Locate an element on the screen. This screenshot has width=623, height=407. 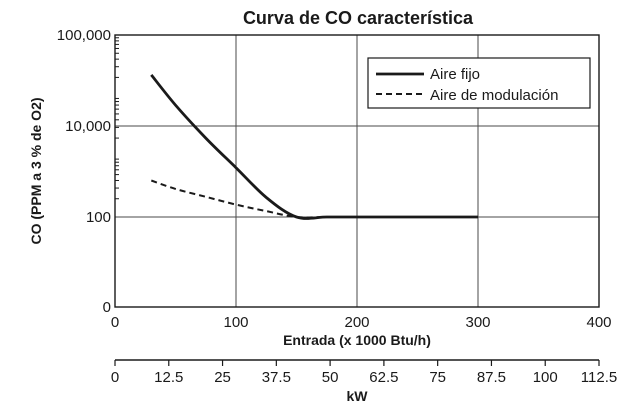
secondary-x-tick-label: 37.5 is located at coordinates (276, 377).